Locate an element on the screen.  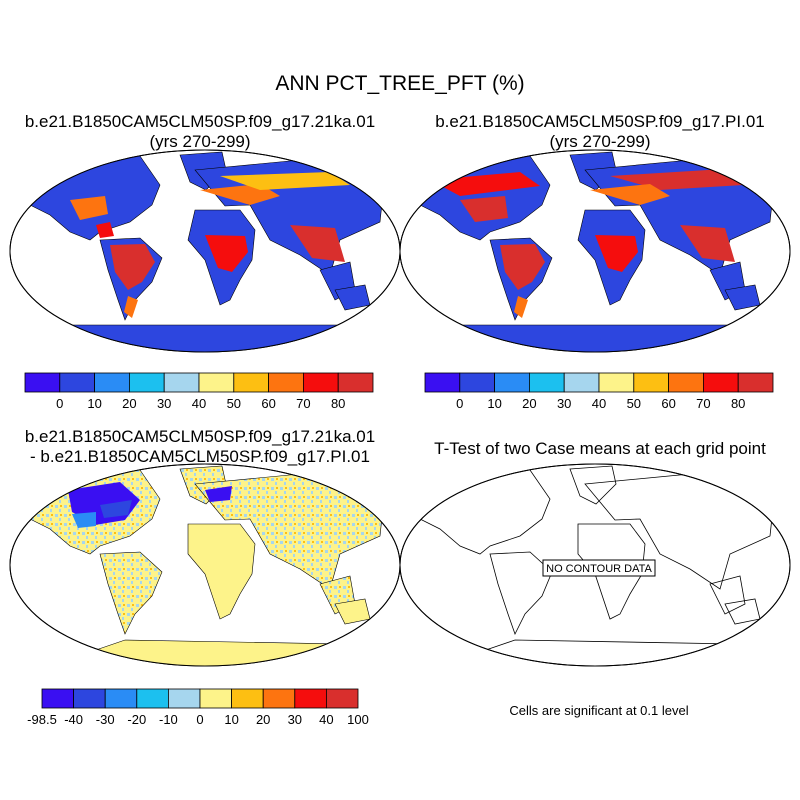
map-panel-case2 is located at coordinates (595, 251).